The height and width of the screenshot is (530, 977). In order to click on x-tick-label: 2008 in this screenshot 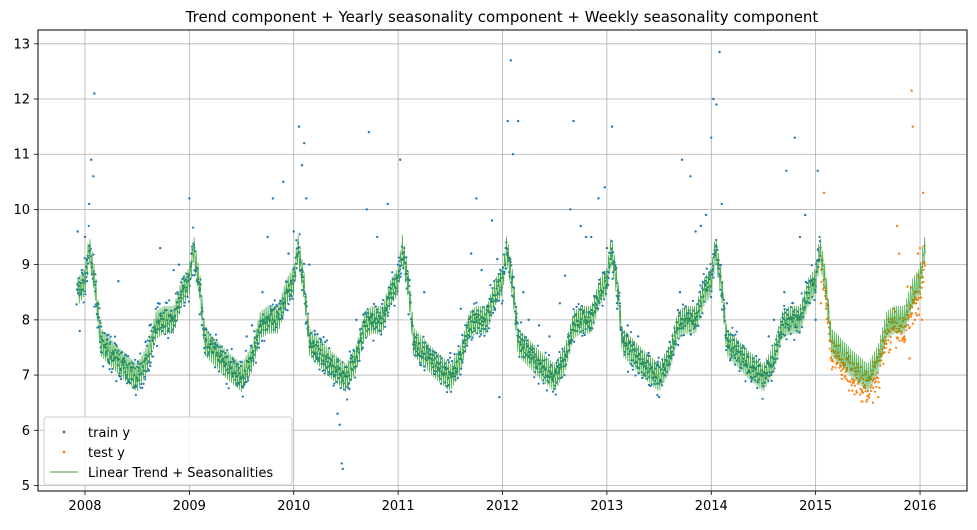, I will do `click(84, 506)`.